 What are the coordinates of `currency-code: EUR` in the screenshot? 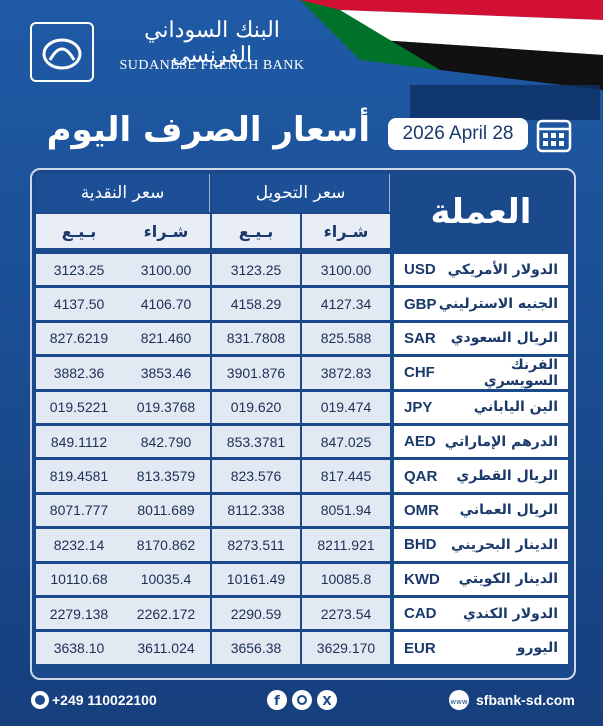 It's located at (420, 648).